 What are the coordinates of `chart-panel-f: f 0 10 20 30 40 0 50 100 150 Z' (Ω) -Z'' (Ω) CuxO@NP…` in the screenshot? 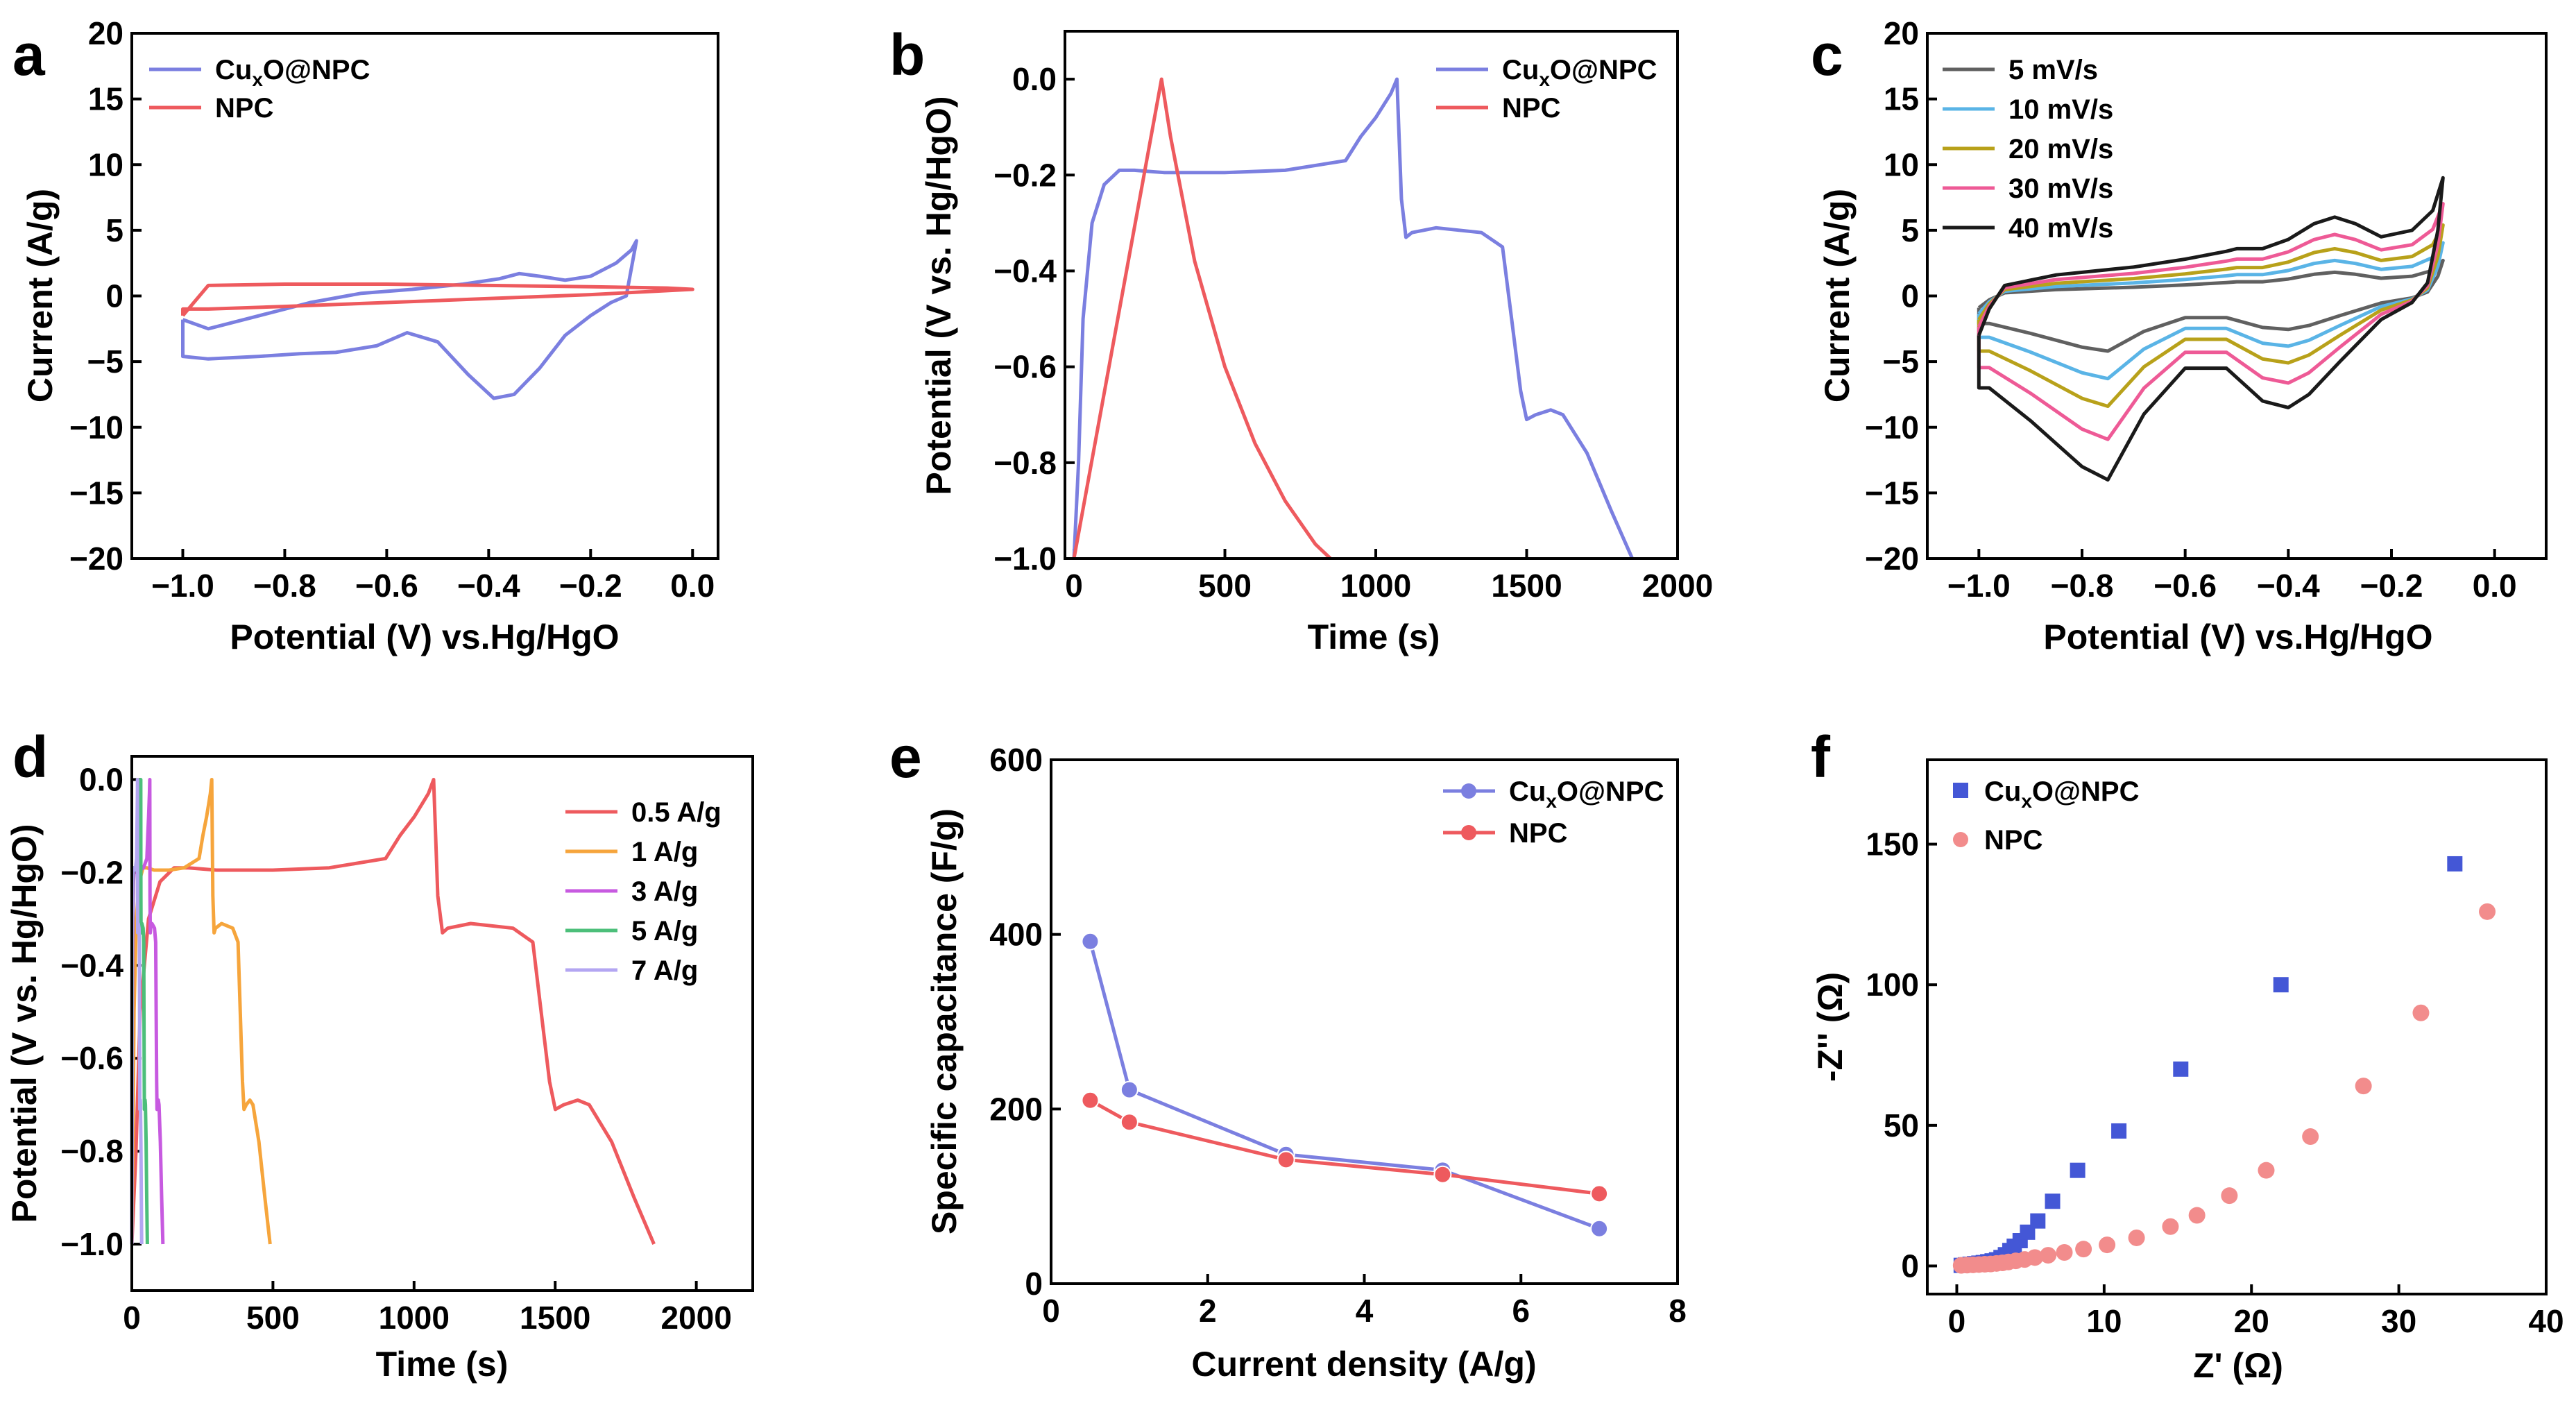 It's located at (2187, 1054).